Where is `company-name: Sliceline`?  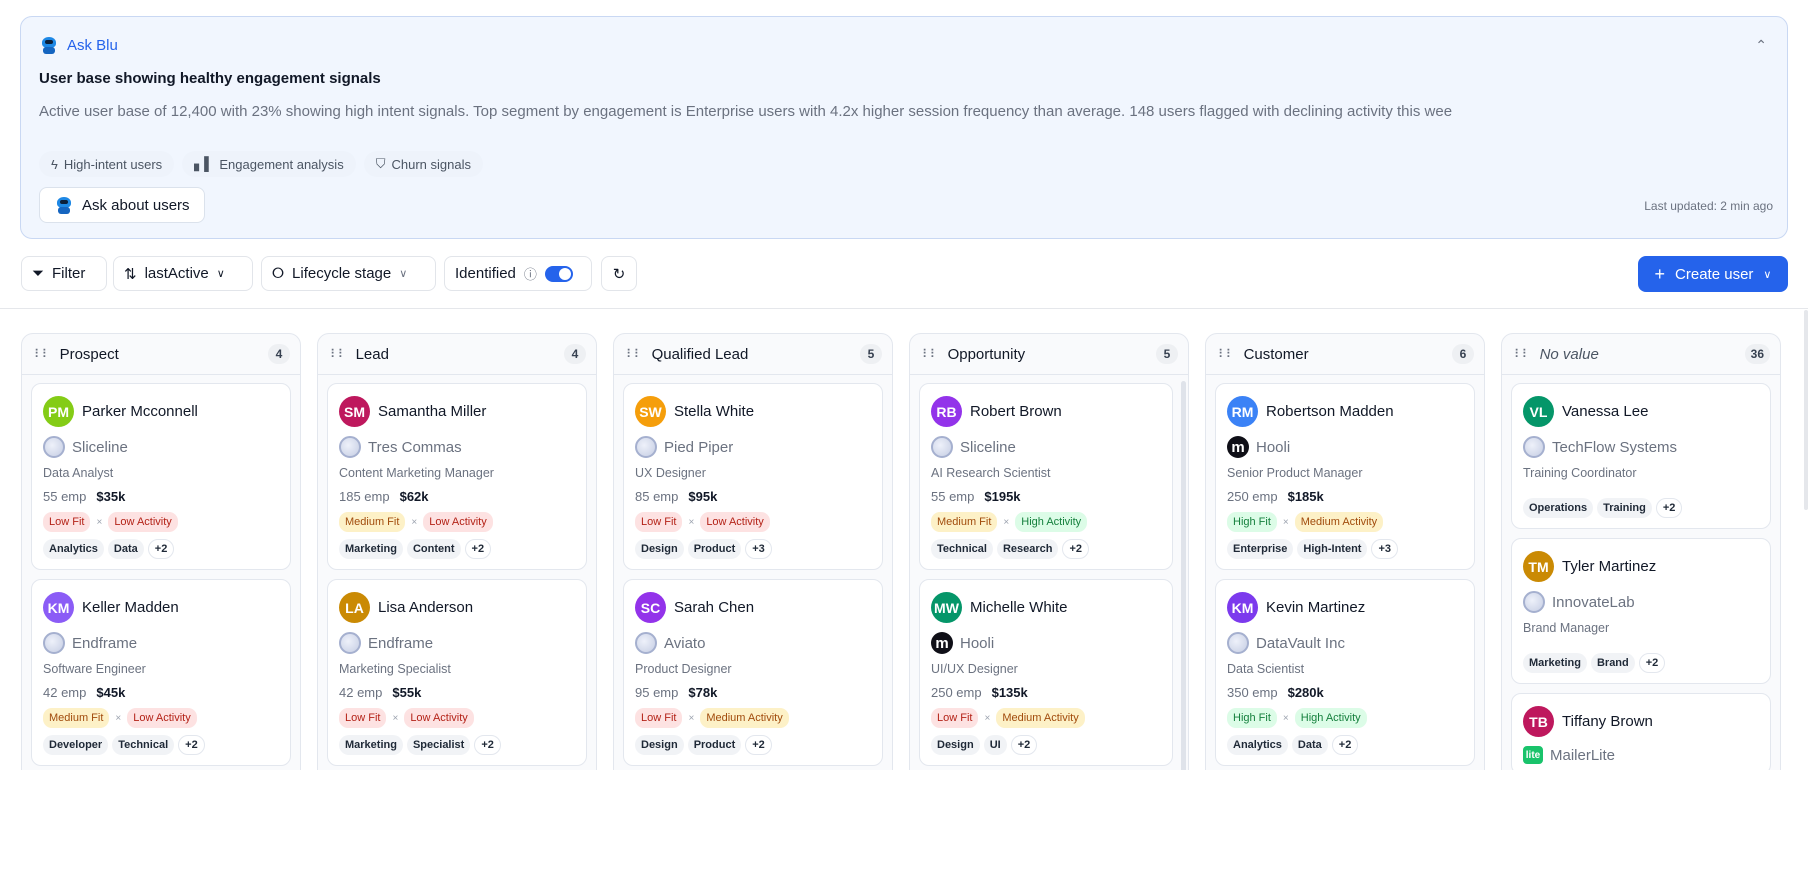 company-name: Sliceline is located at coordinates (988, 447).